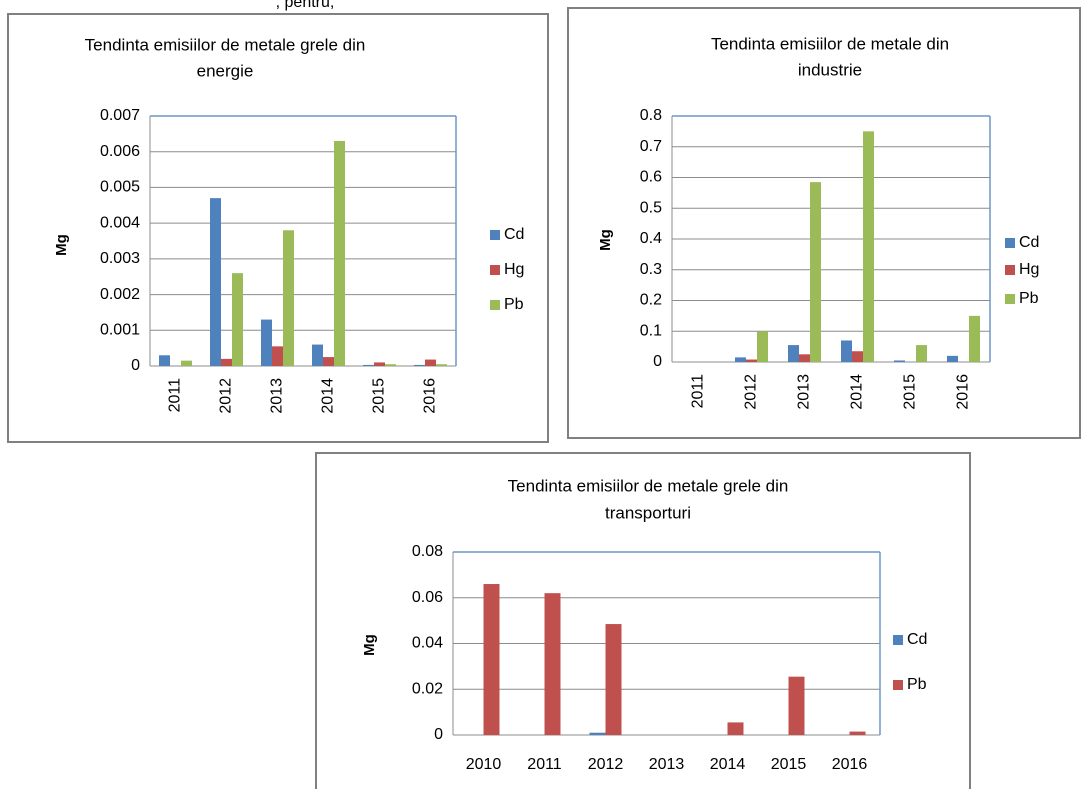 The width and height of the screenshot is (1087, 789). I want to click on chart-title: Tendinta emisiilor de metale din, so click(830, 43).